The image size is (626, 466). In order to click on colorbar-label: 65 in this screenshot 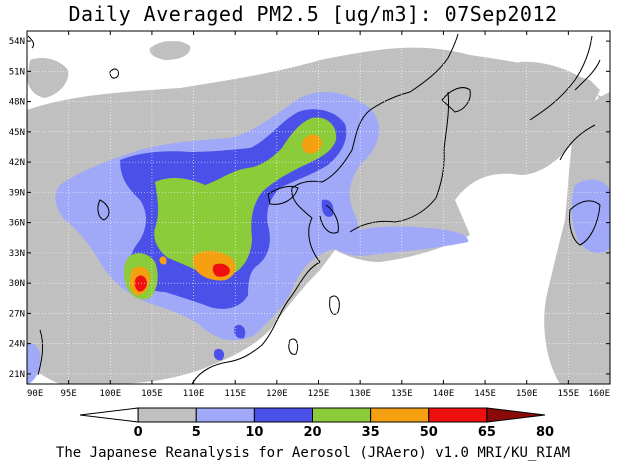, I will do `click(487, 432)`.